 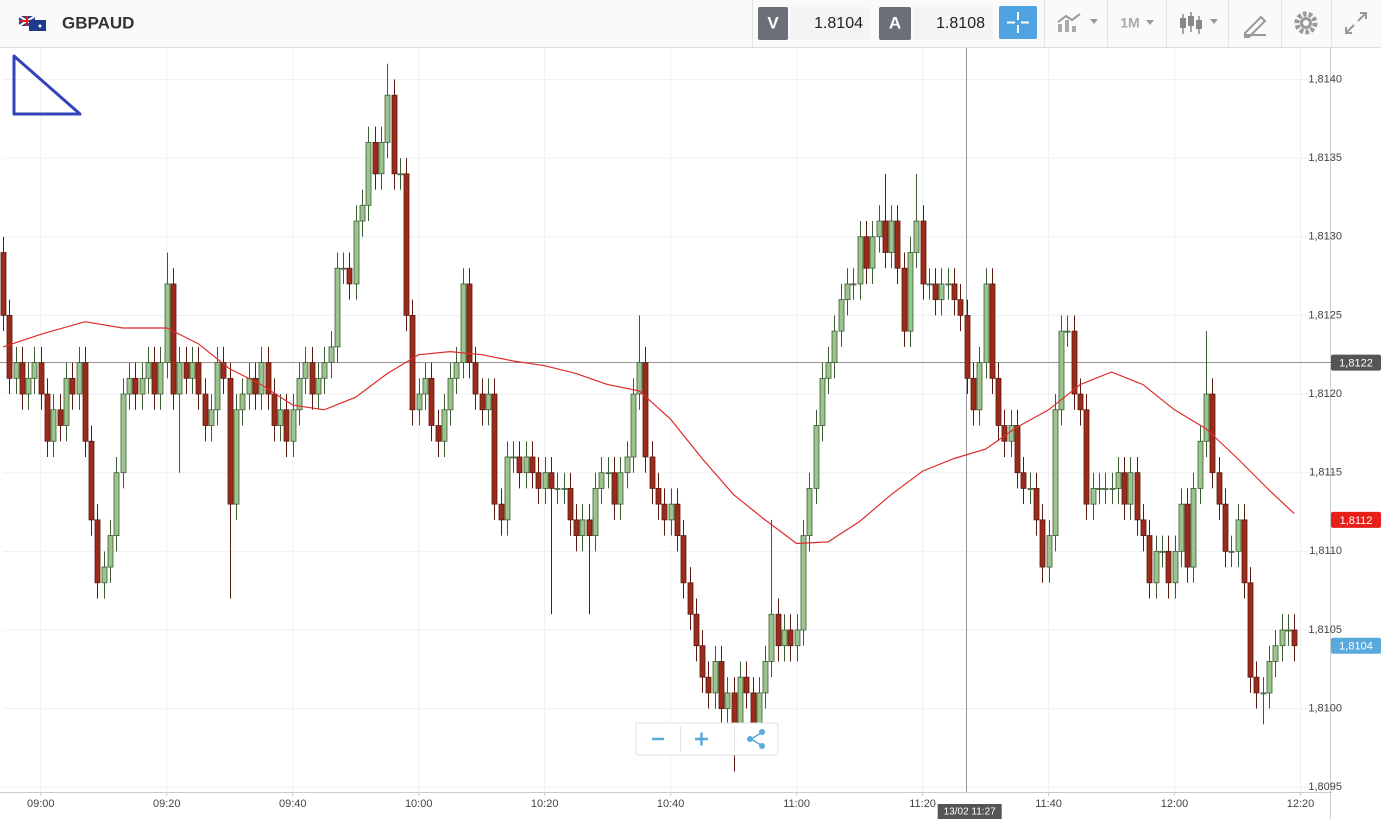 I want to click on bid-label: V, so click(x=773, y=22).